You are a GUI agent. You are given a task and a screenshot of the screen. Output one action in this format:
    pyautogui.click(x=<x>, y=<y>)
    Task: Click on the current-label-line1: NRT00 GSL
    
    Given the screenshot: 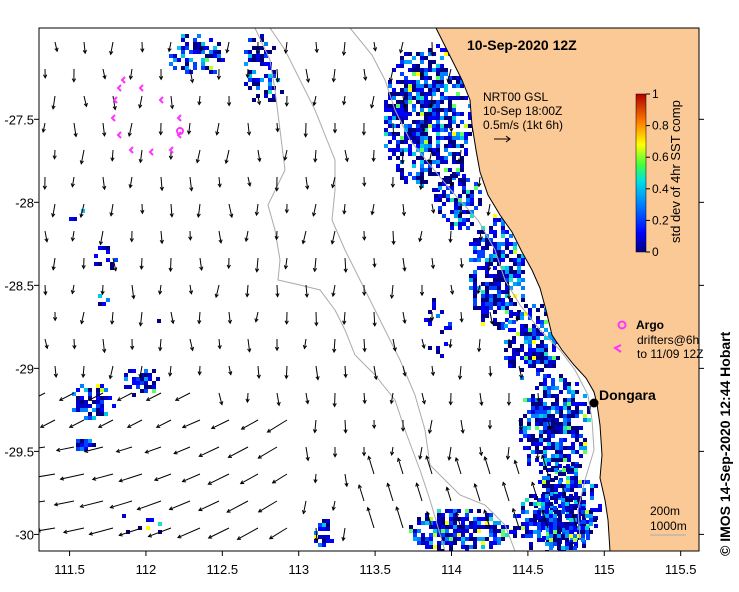 What is the action you would take?
    pyautogui.click(x=515, y=97)
    